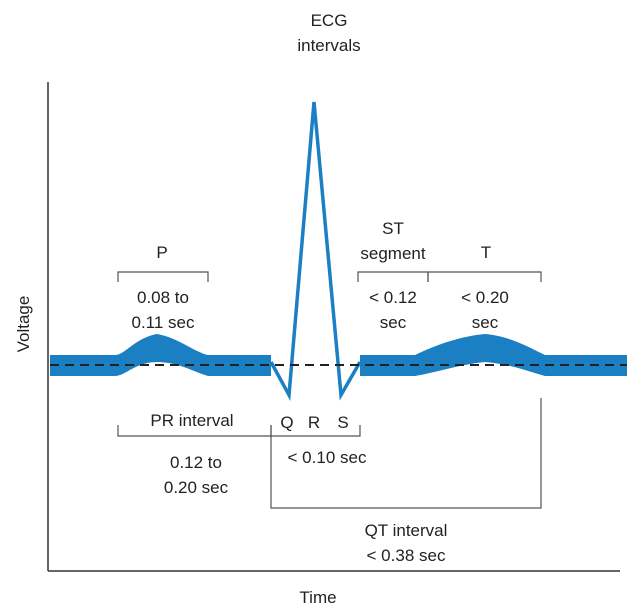  Describe the element at coordinates (286, 422) in the screenshot. I see `q-wave-label: Q` at that location.